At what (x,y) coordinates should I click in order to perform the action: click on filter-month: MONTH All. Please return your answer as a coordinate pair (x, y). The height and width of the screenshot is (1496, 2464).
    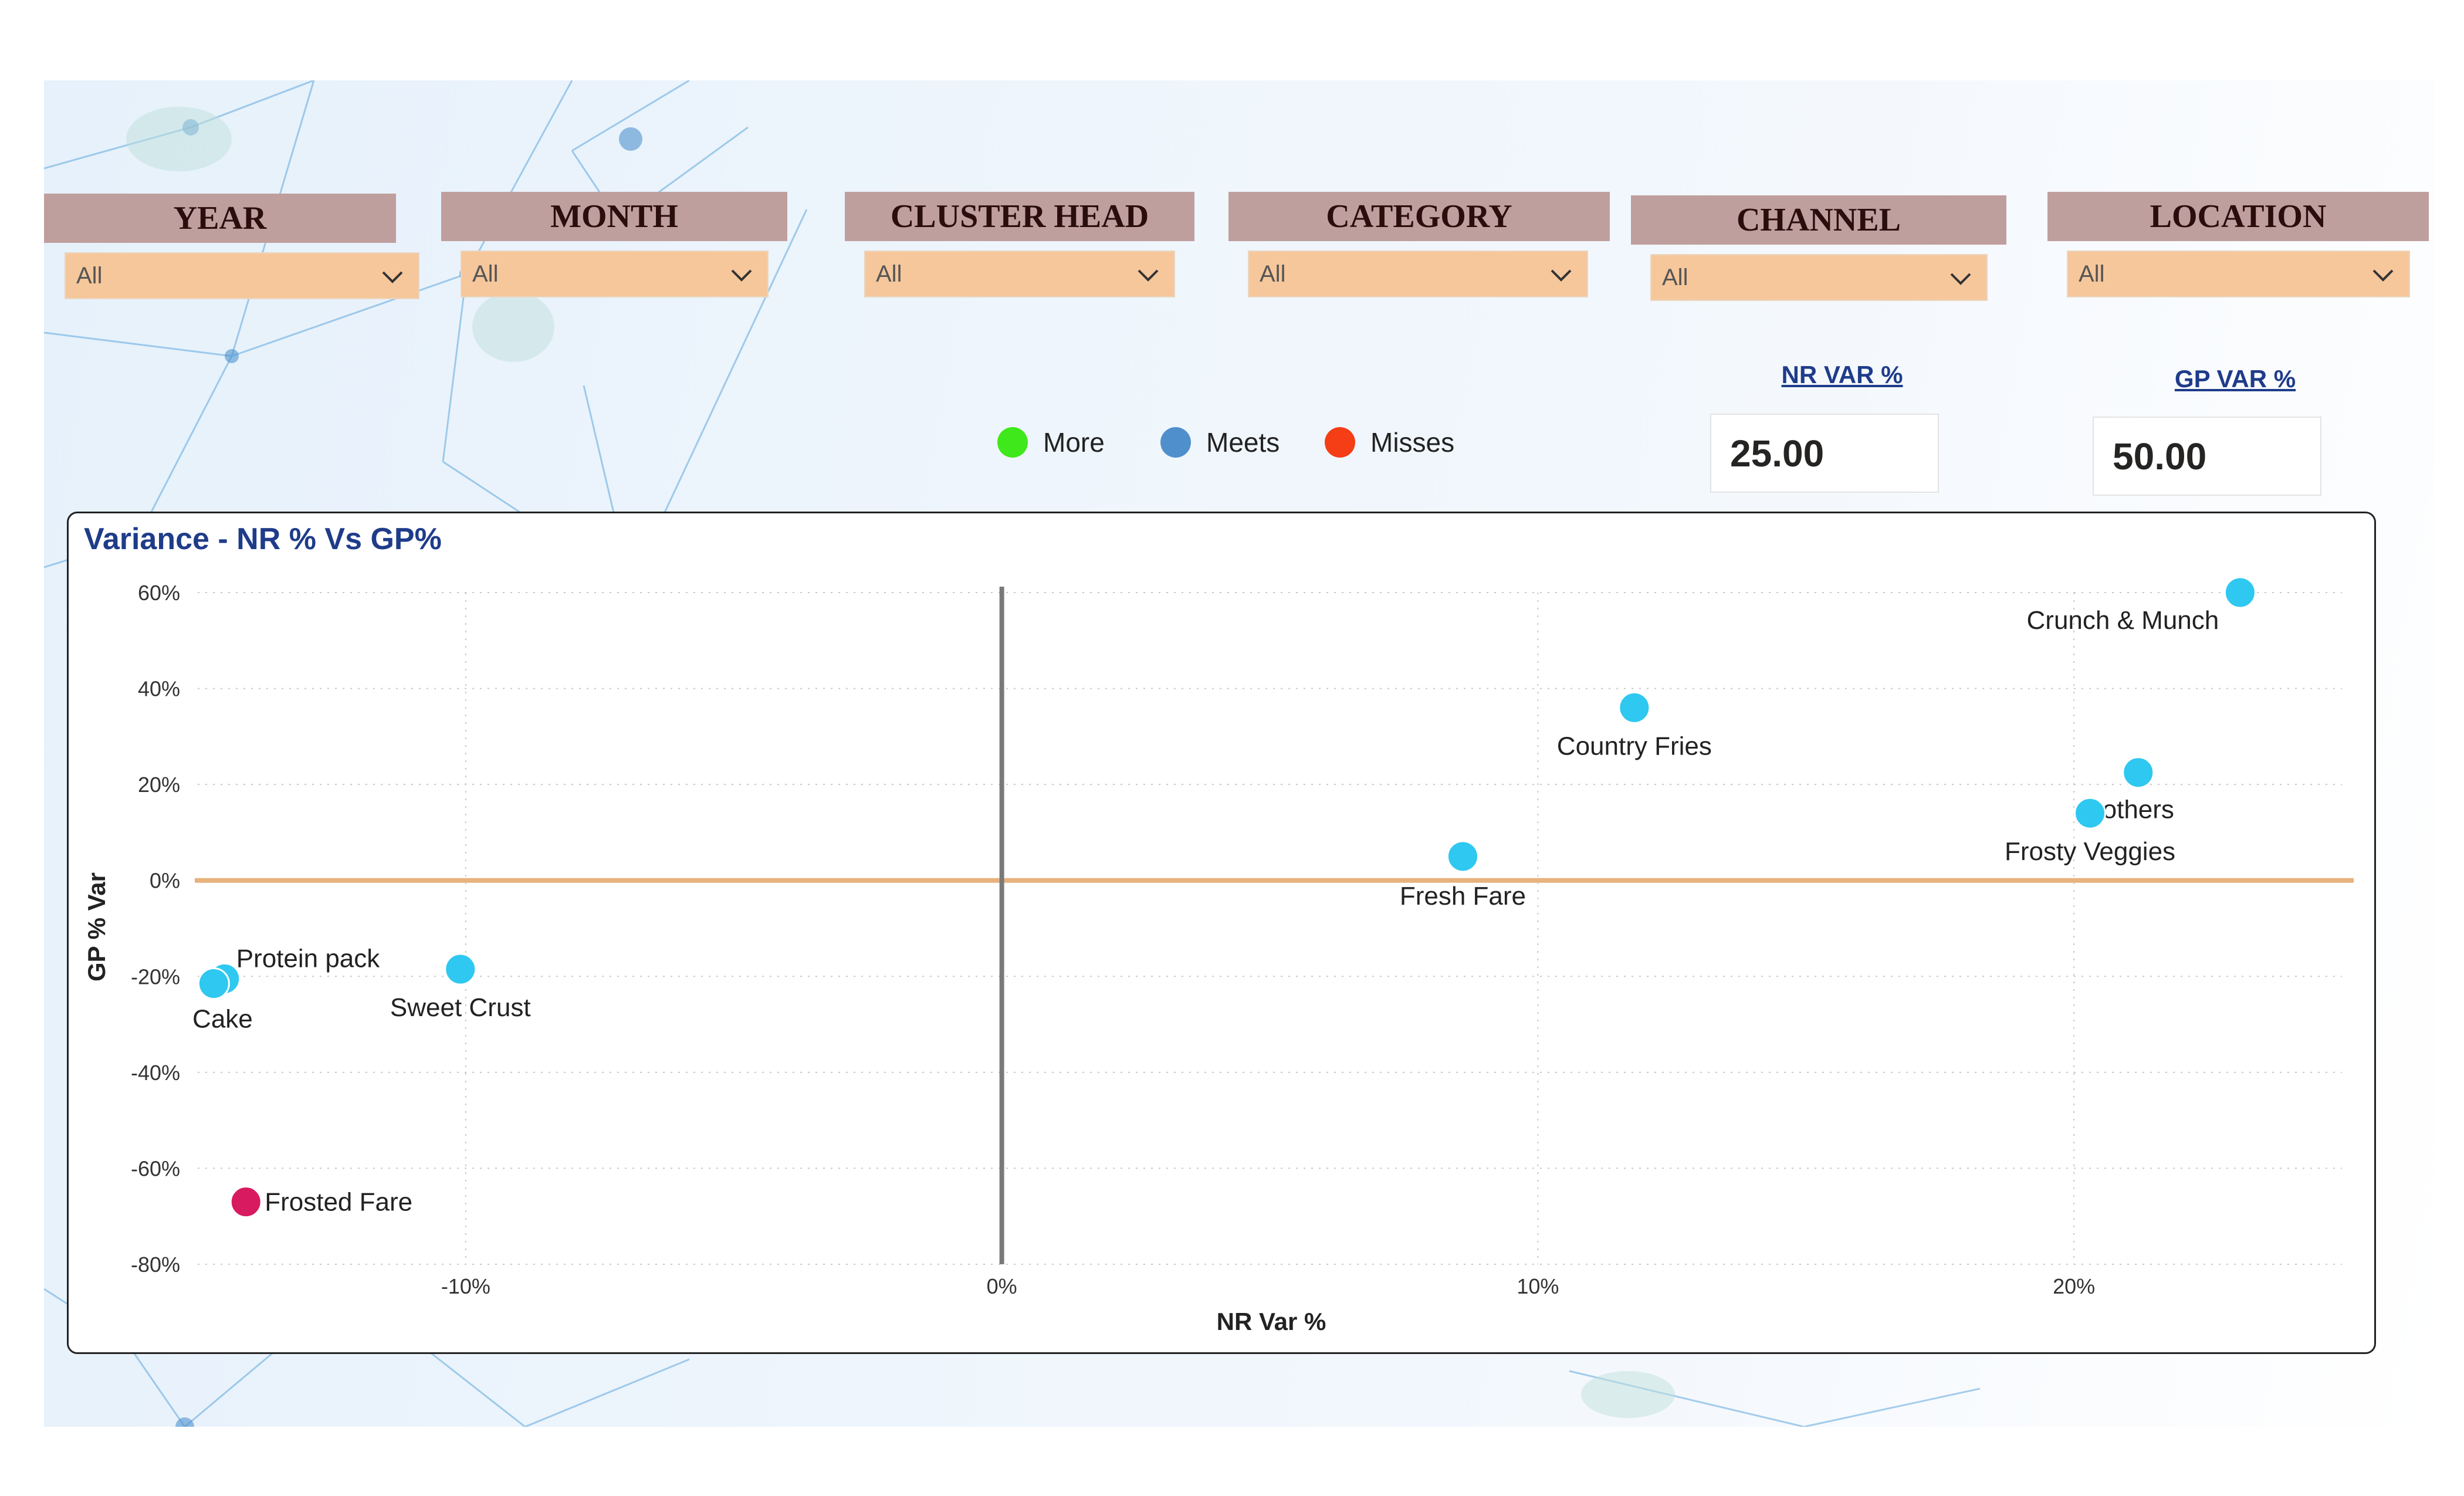
    Looking at the image, I should click on (614, 247).